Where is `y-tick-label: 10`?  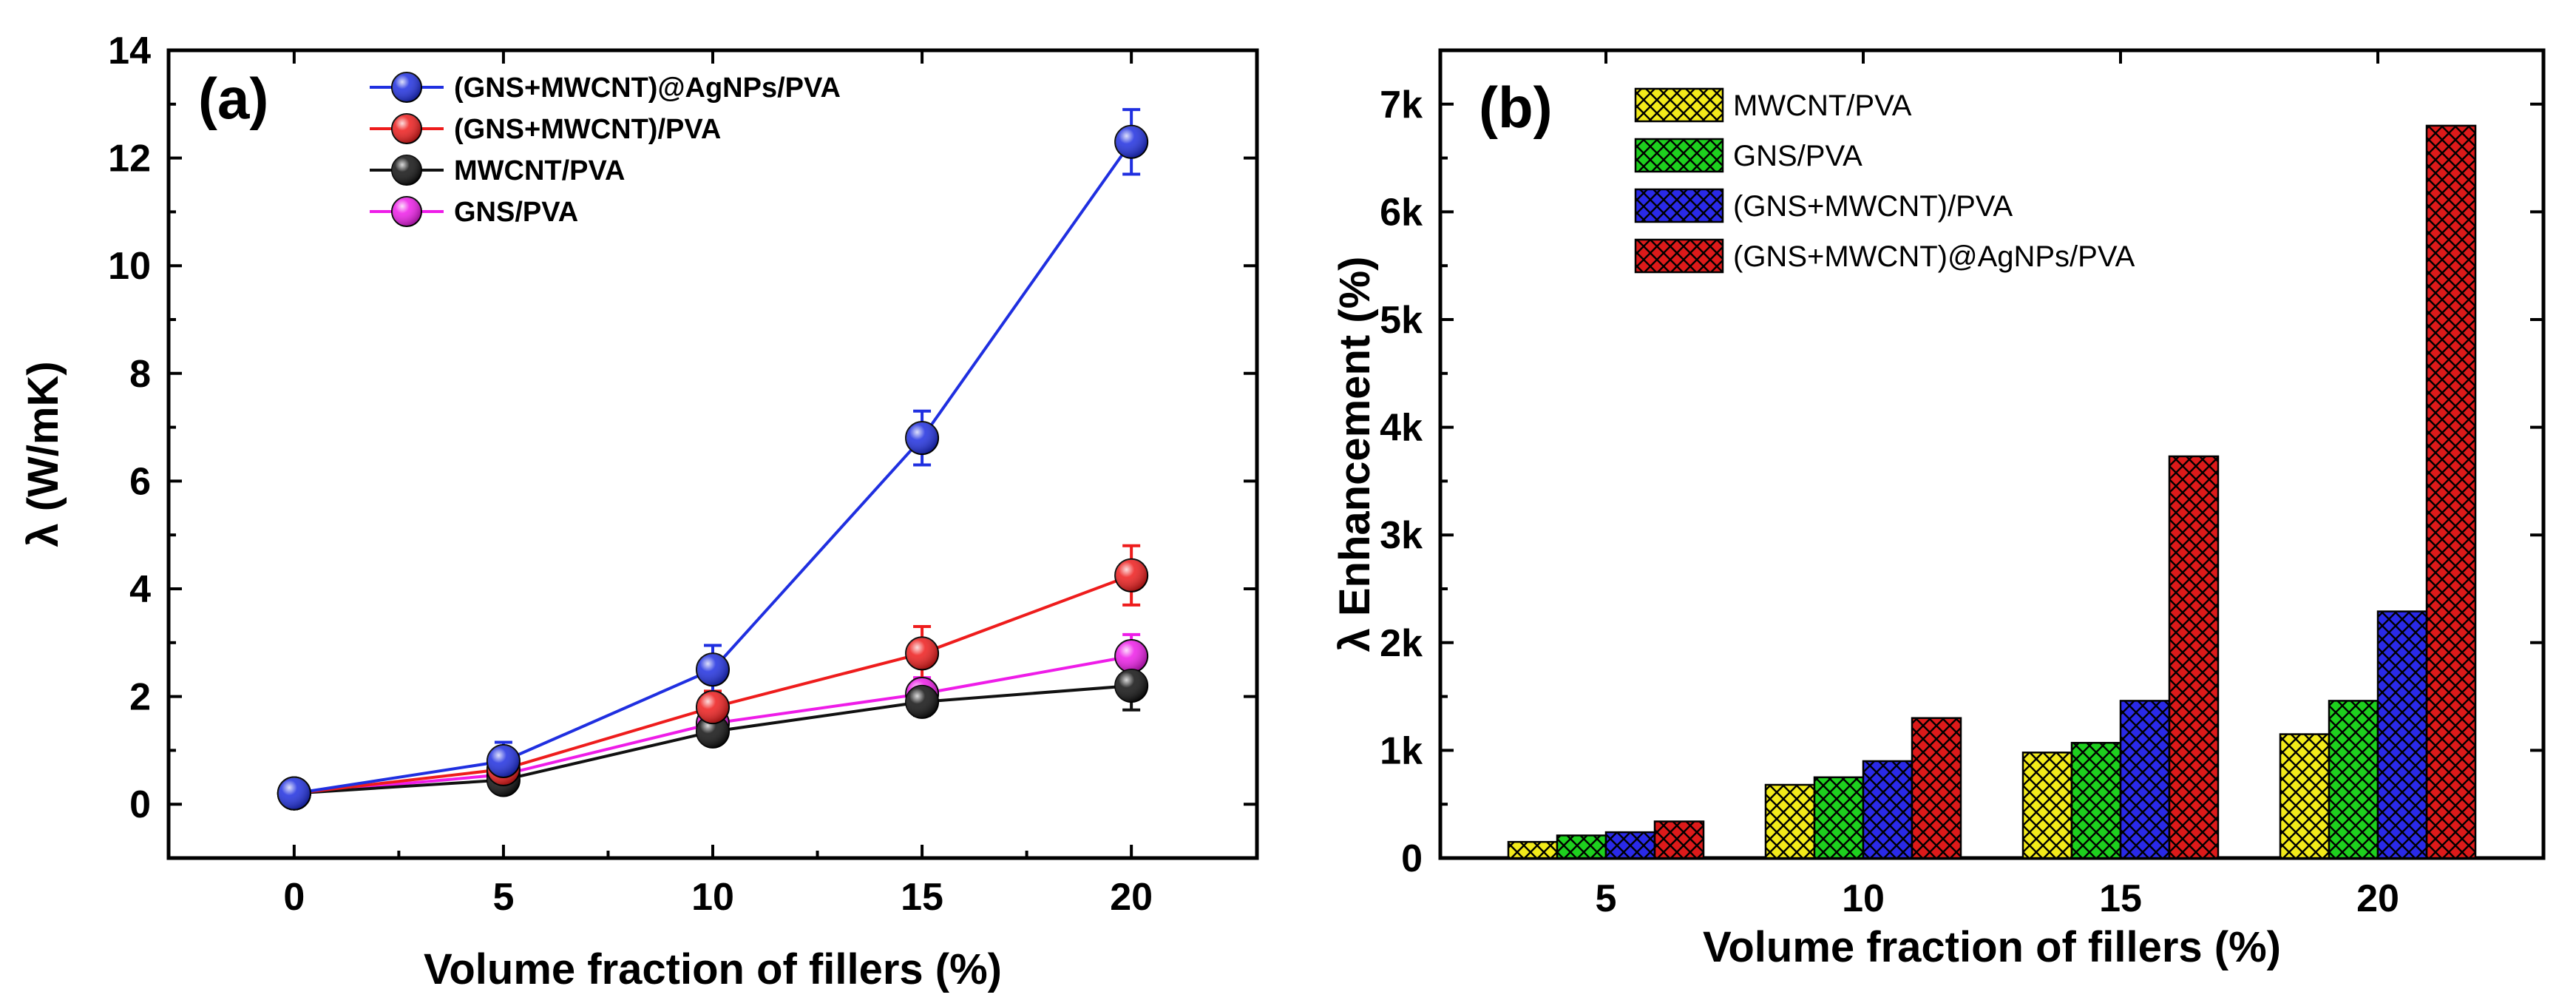 y-tick-label: 10 is located at coordinates (129, 266).